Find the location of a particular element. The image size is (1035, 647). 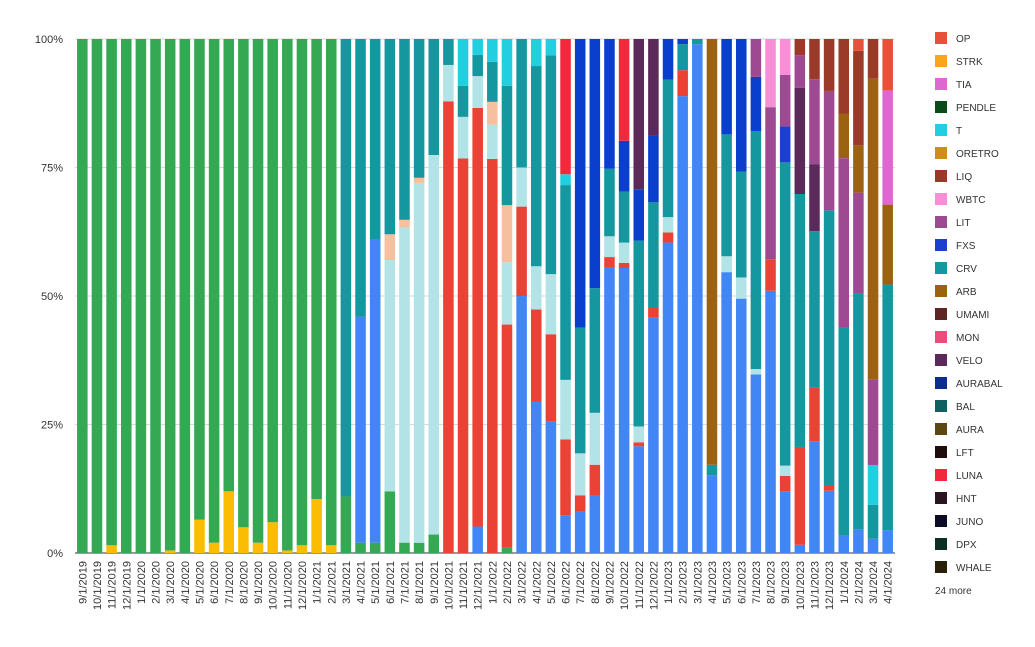

x-tick-label: 1/1/2020 is located at coordinates (142, 582).